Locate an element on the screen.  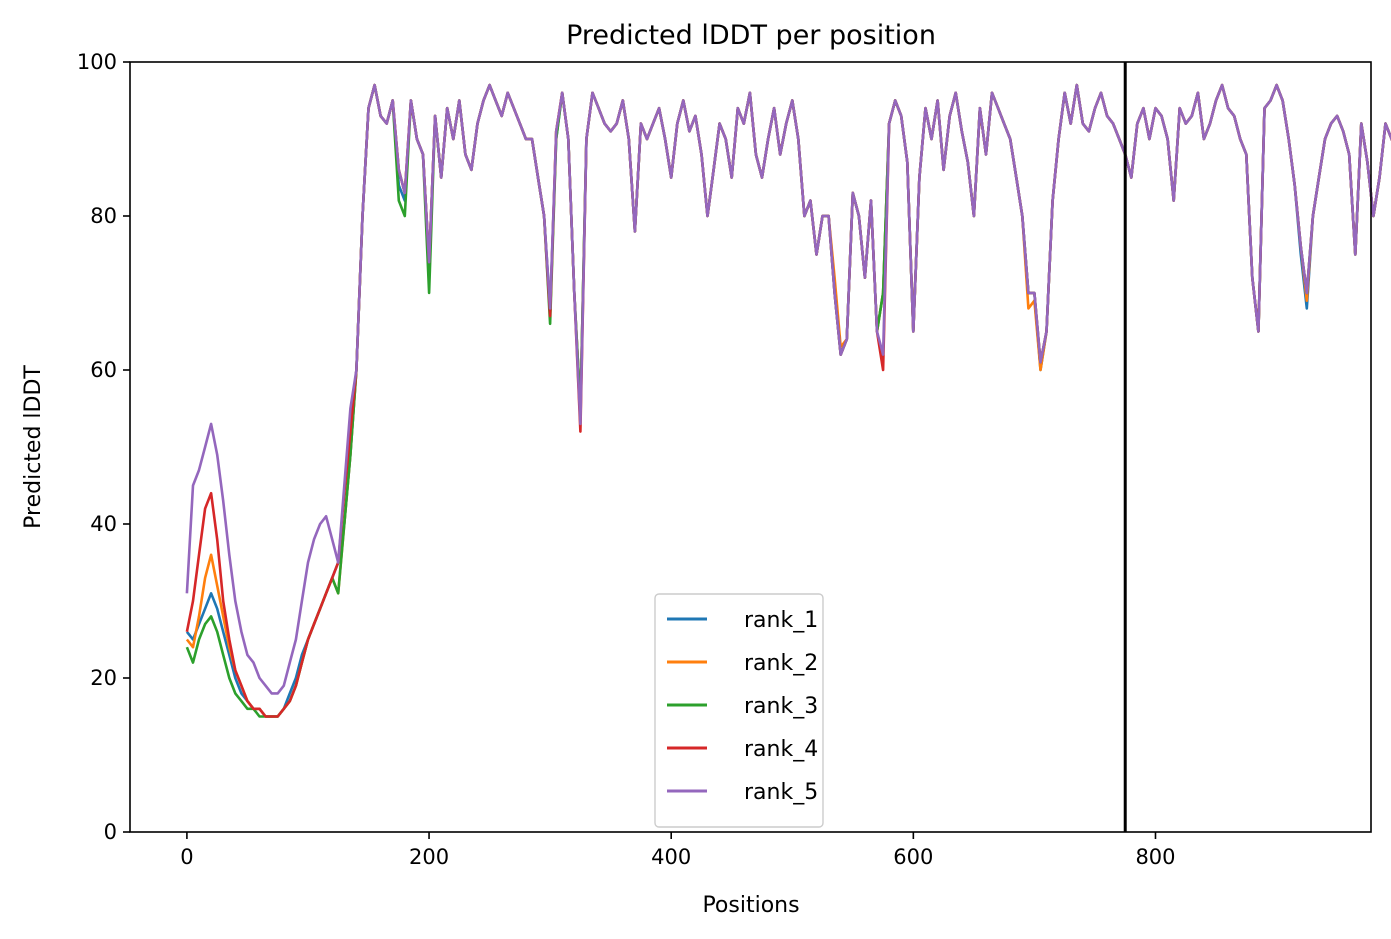
y-tick-label: 100 is located at coordinates (97, 62).